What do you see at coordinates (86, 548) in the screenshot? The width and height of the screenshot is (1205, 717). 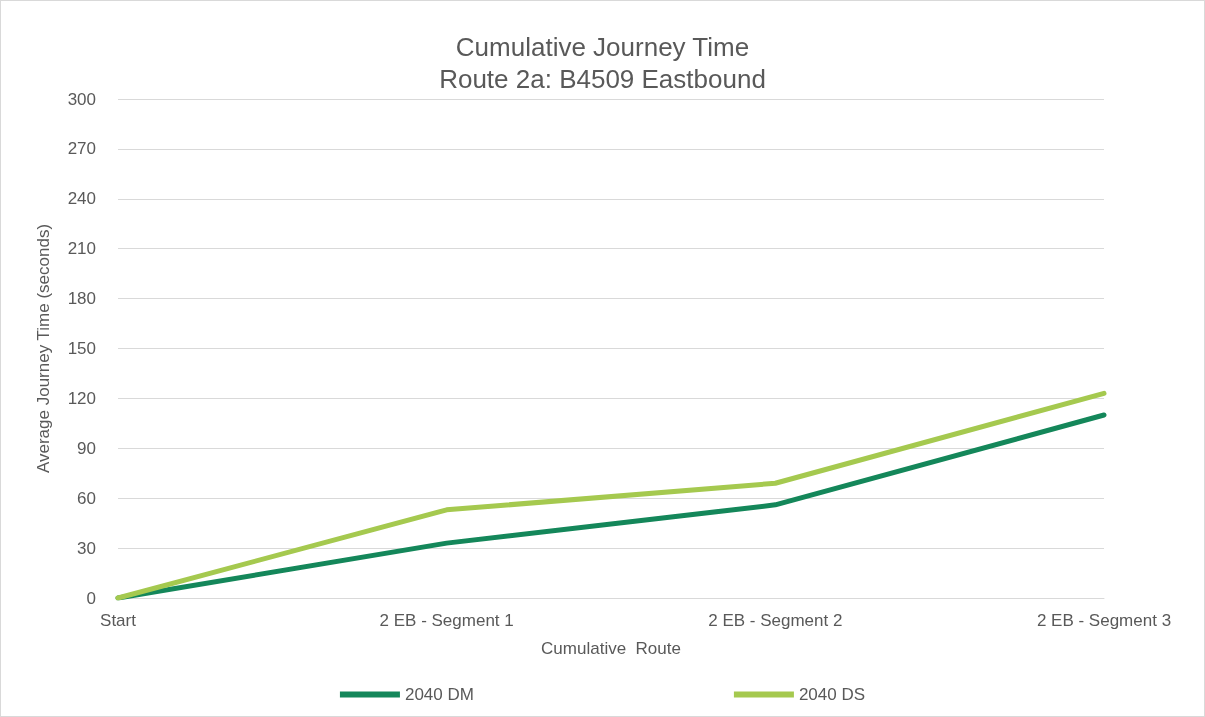 I see `y-tick-label: 30` at bounding box center [86, 548].